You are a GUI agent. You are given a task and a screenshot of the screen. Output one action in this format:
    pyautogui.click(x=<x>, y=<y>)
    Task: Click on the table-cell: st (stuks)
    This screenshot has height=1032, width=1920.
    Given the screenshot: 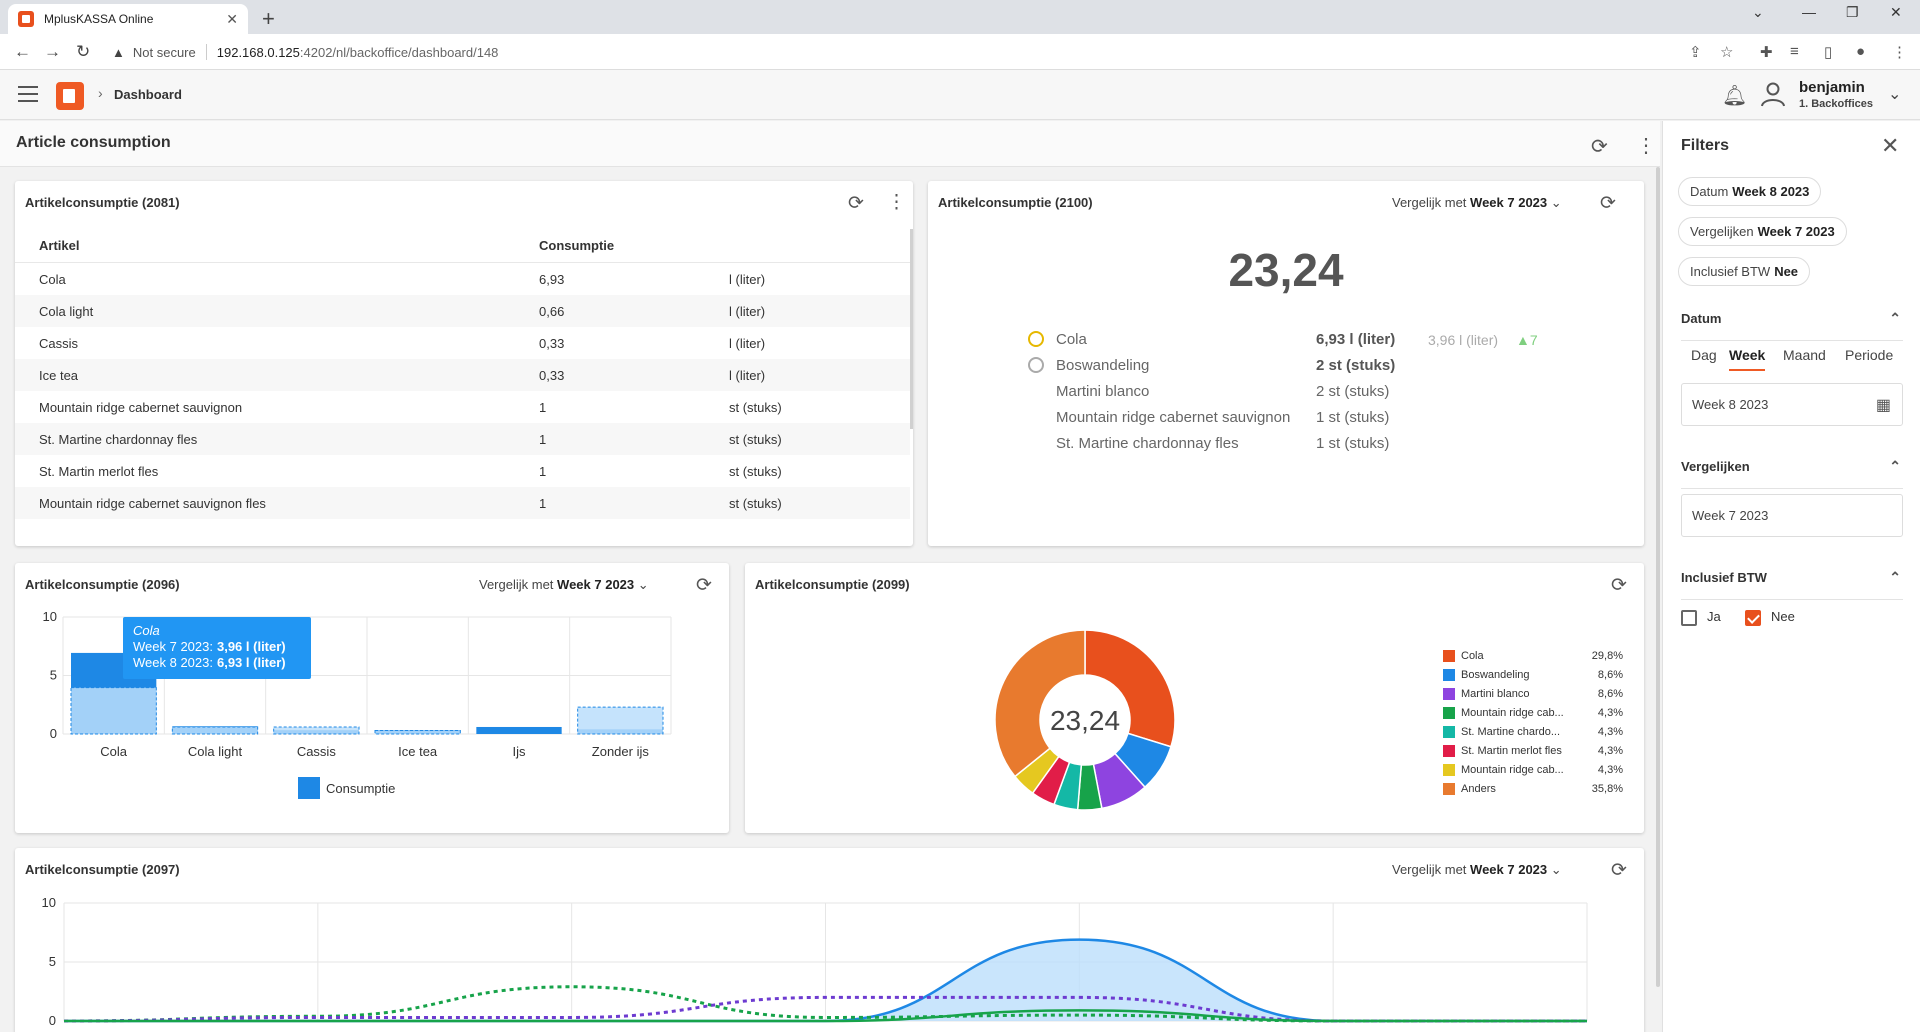 What is the action you would take?
    pyautogui.click(x=755, y=439)
    